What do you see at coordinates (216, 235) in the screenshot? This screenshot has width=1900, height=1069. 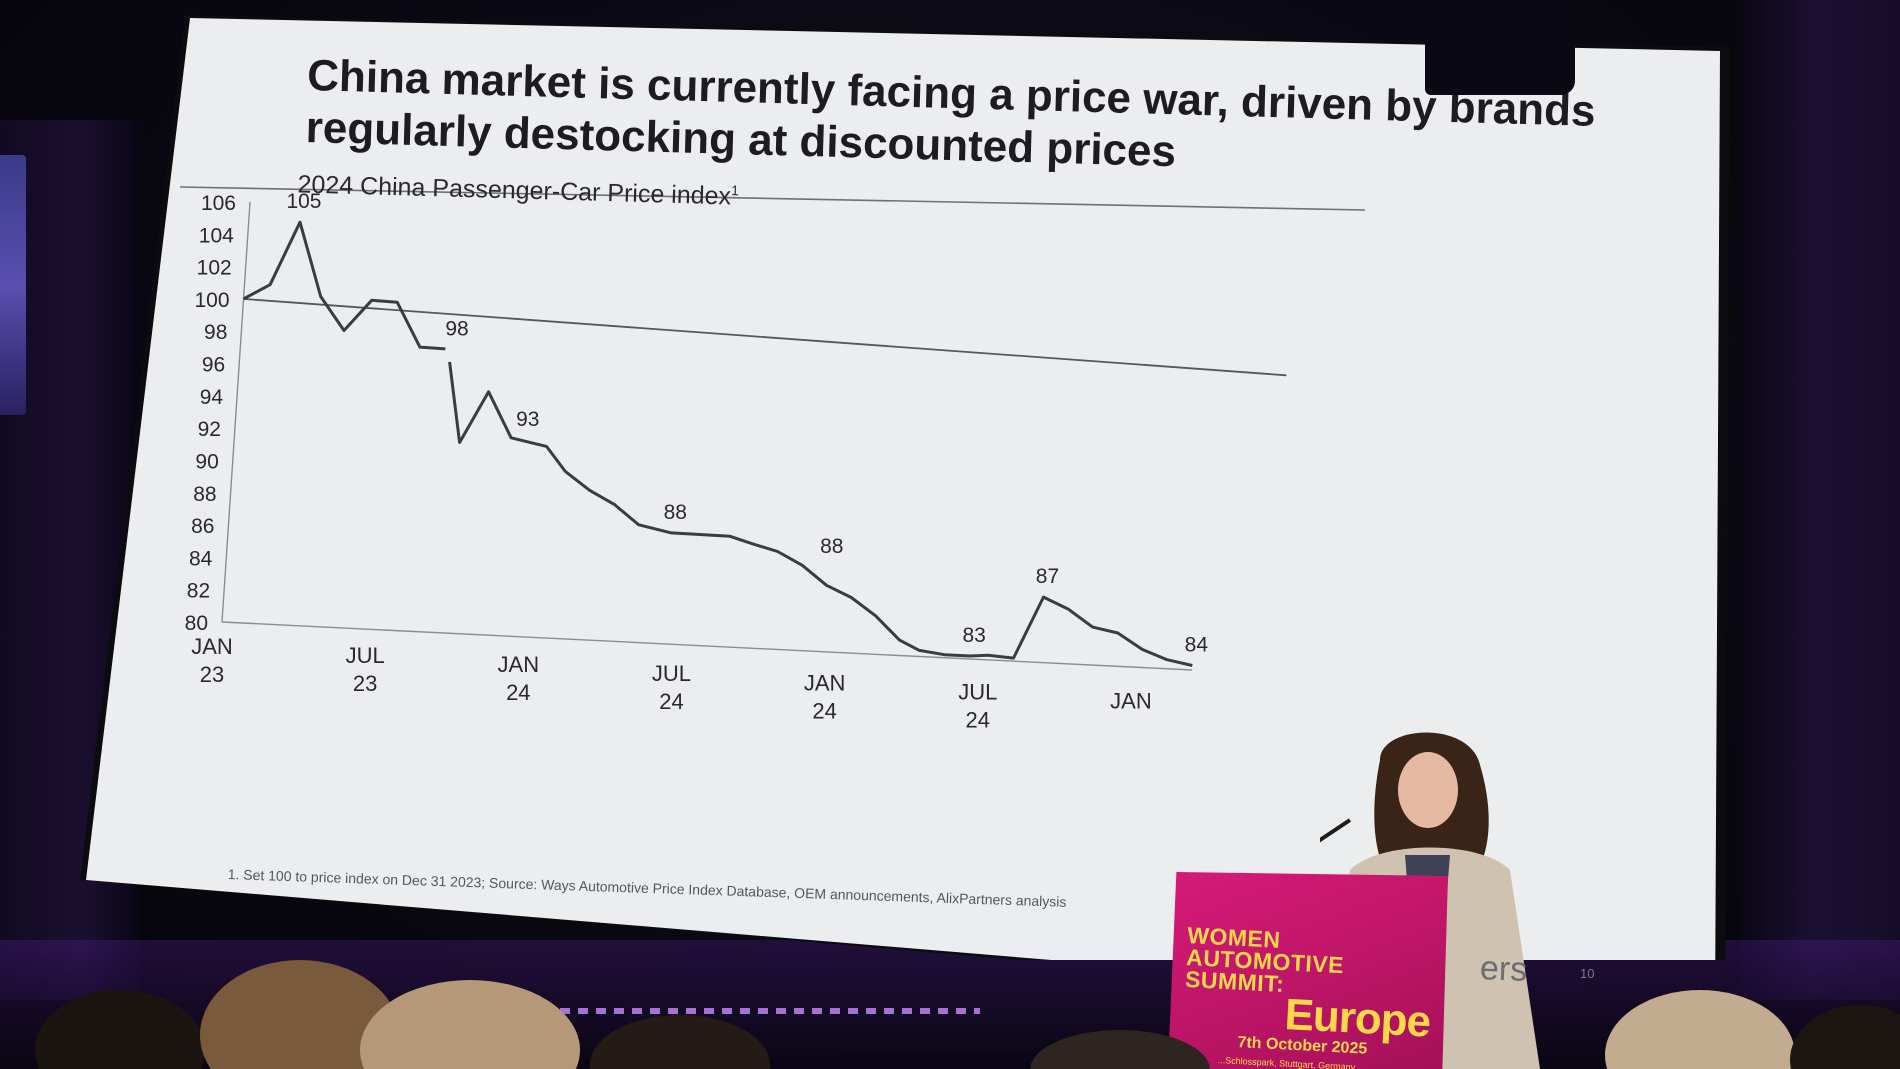 I see `y-tick-label: 104` at bounding box center [216, 235].